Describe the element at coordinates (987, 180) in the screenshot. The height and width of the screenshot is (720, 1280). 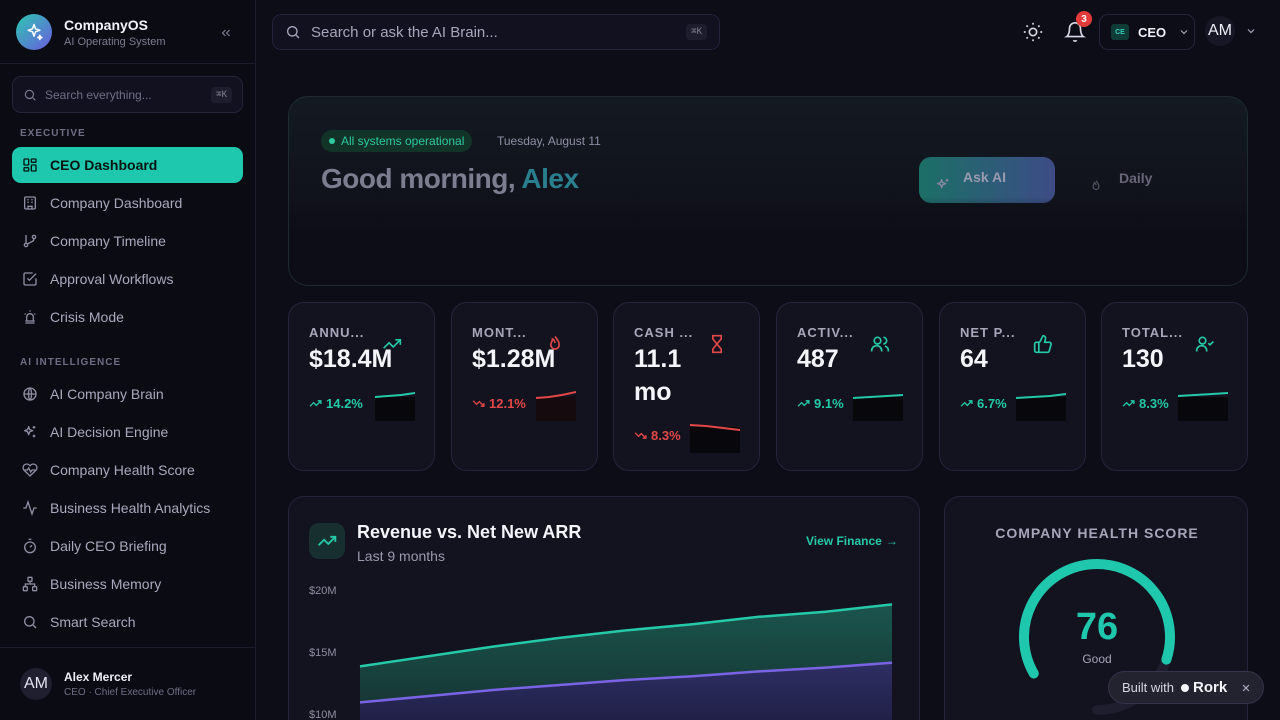
I see `ask-ai-button: Ask AI` at that location.